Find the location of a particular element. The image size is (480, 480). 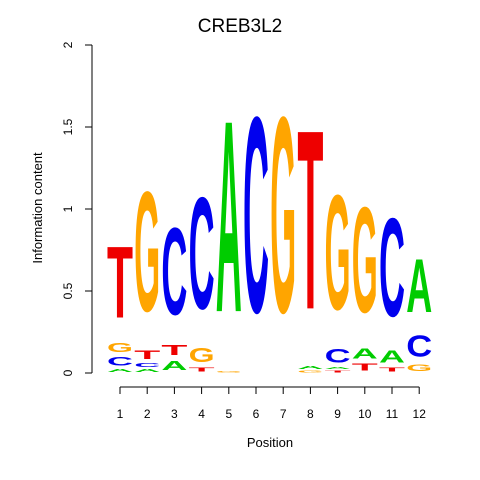

y-tick-label: 0 is located at coordinates (68, 372).